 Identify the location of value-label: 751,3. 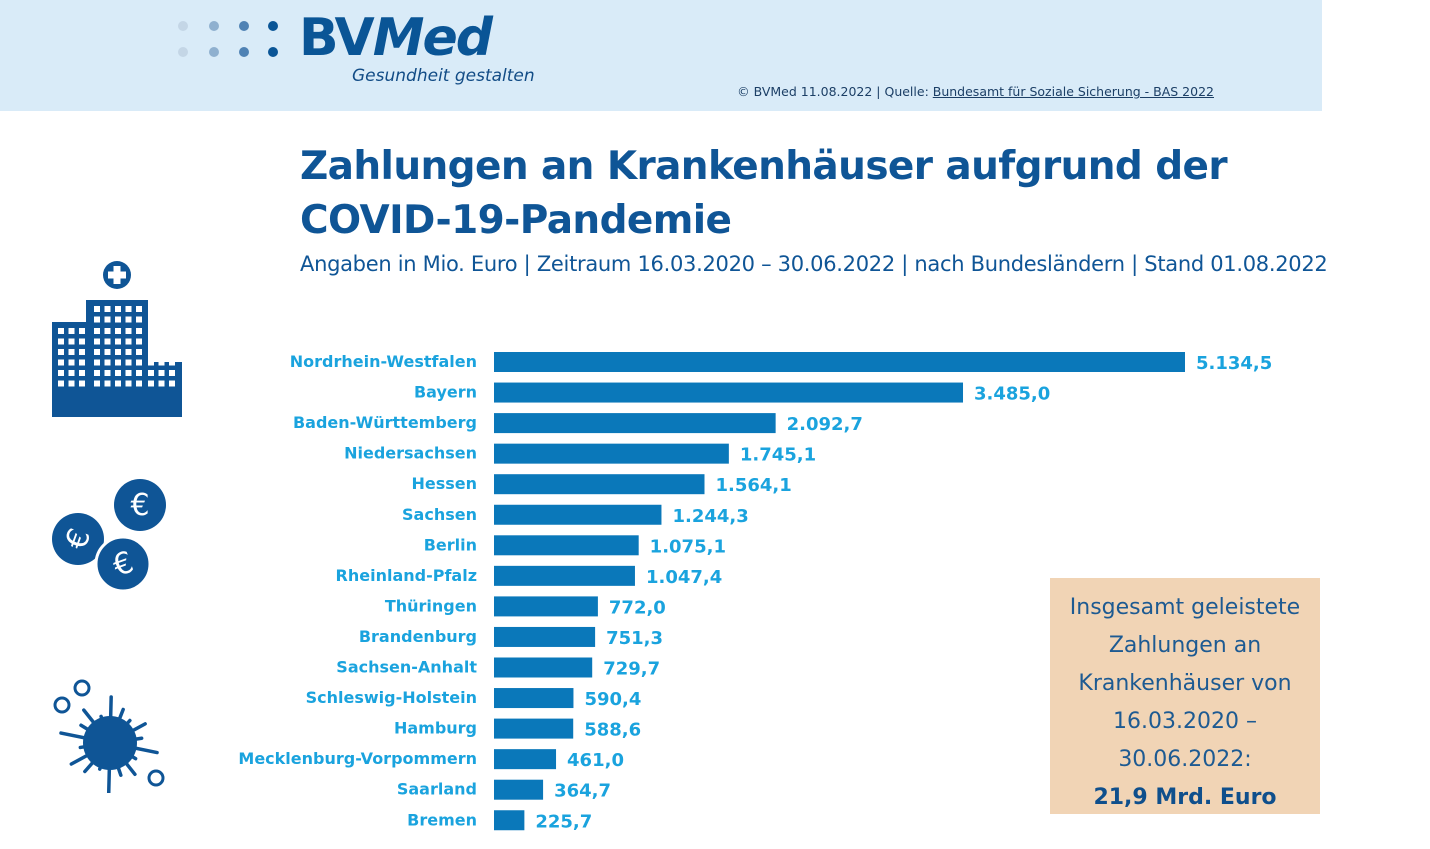
(634, 638).